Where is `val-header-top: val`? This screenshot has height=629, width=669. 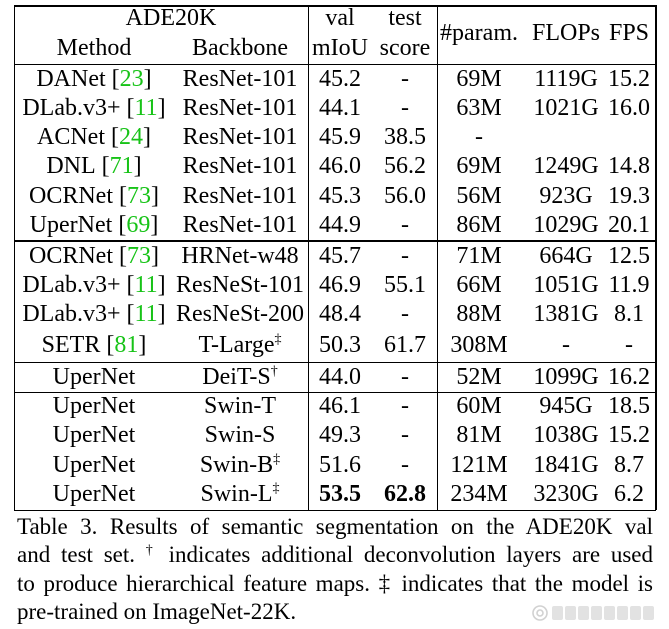 val-header-top: val is located at coordinates (340, 18).